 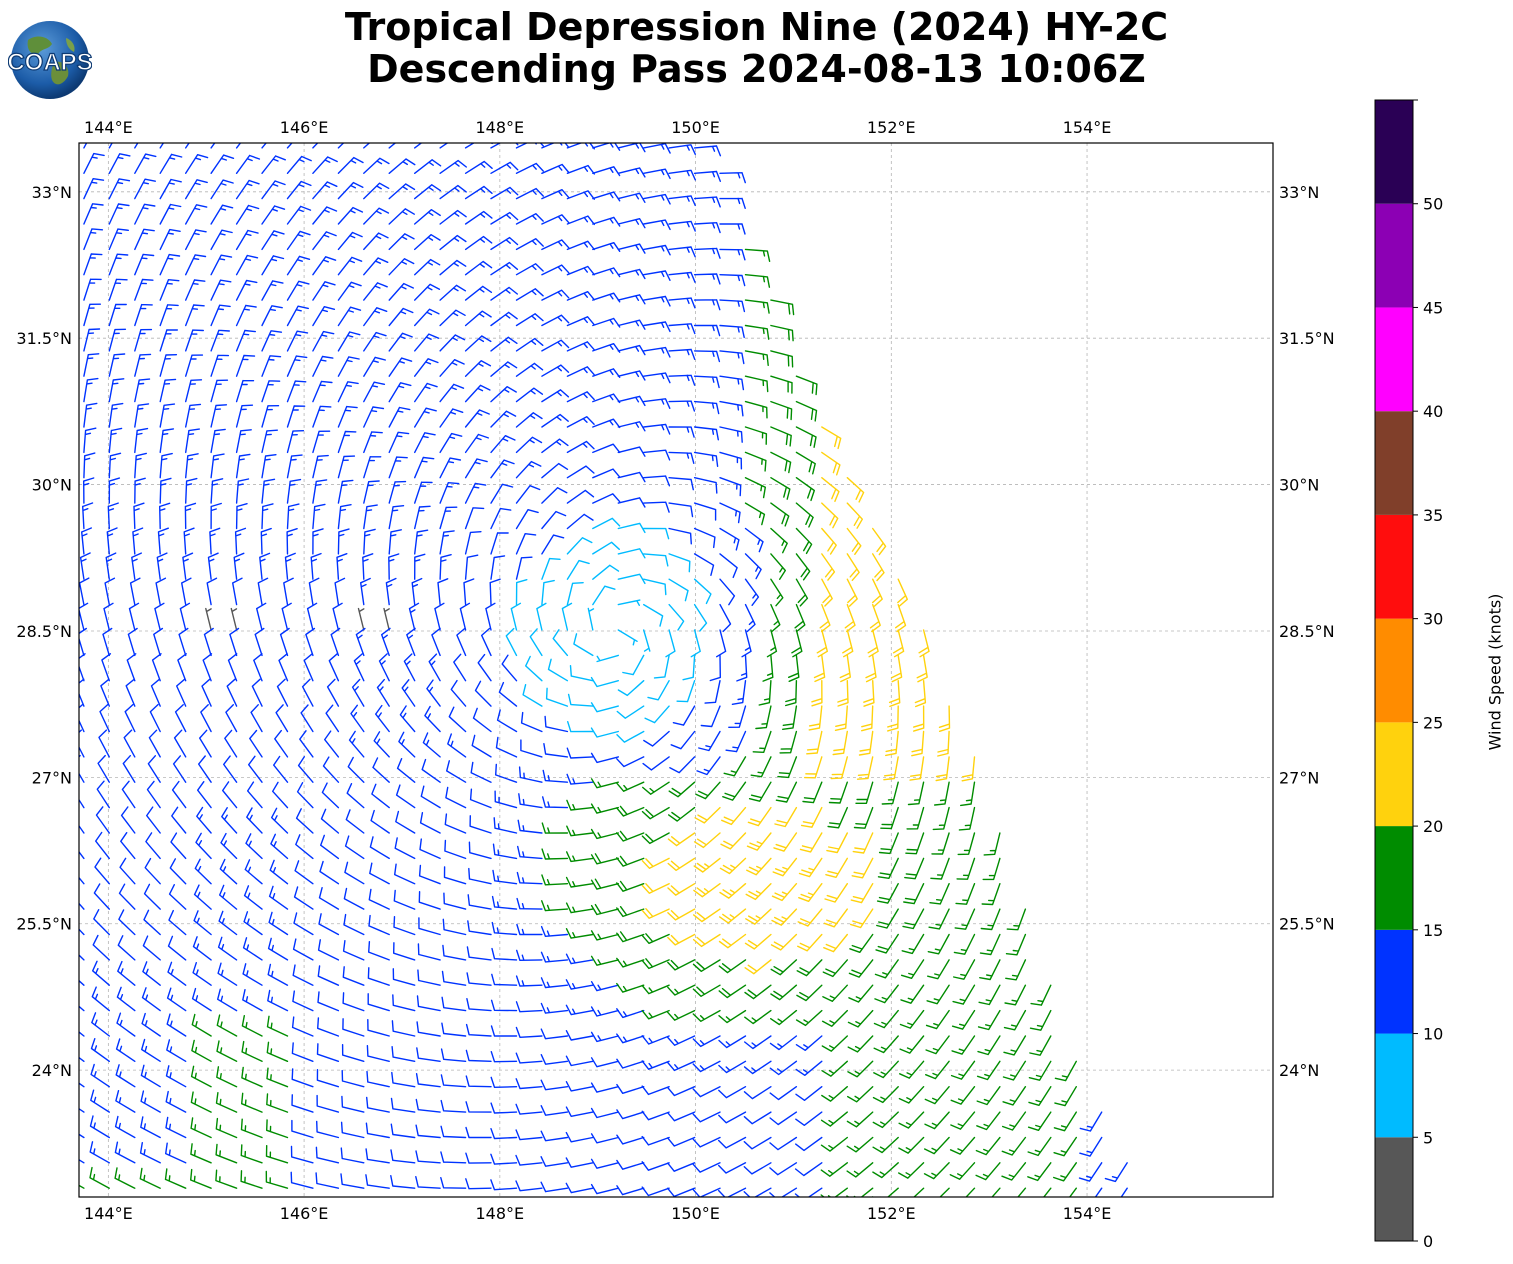 What do you see at coordinates (1428, 1137) in the screenshot?
I see `colorbar-tick-label: 5` at bounding box center [1428, 1137].